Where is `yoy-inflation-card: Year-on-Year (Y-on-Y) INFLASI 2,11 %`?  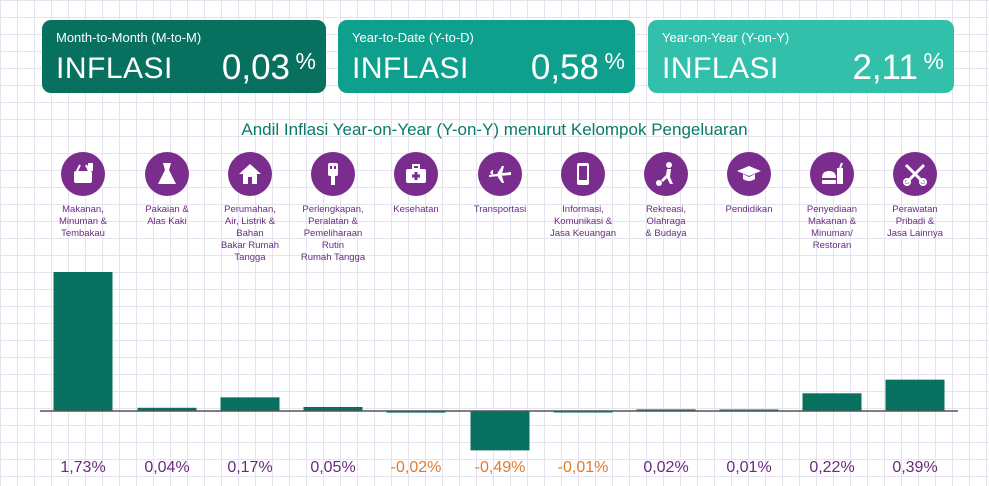
yoy-inflation-card: Year-on-Year (Y-on-Y) INFLASI 2,11 % is located at coordinates (801, 56).